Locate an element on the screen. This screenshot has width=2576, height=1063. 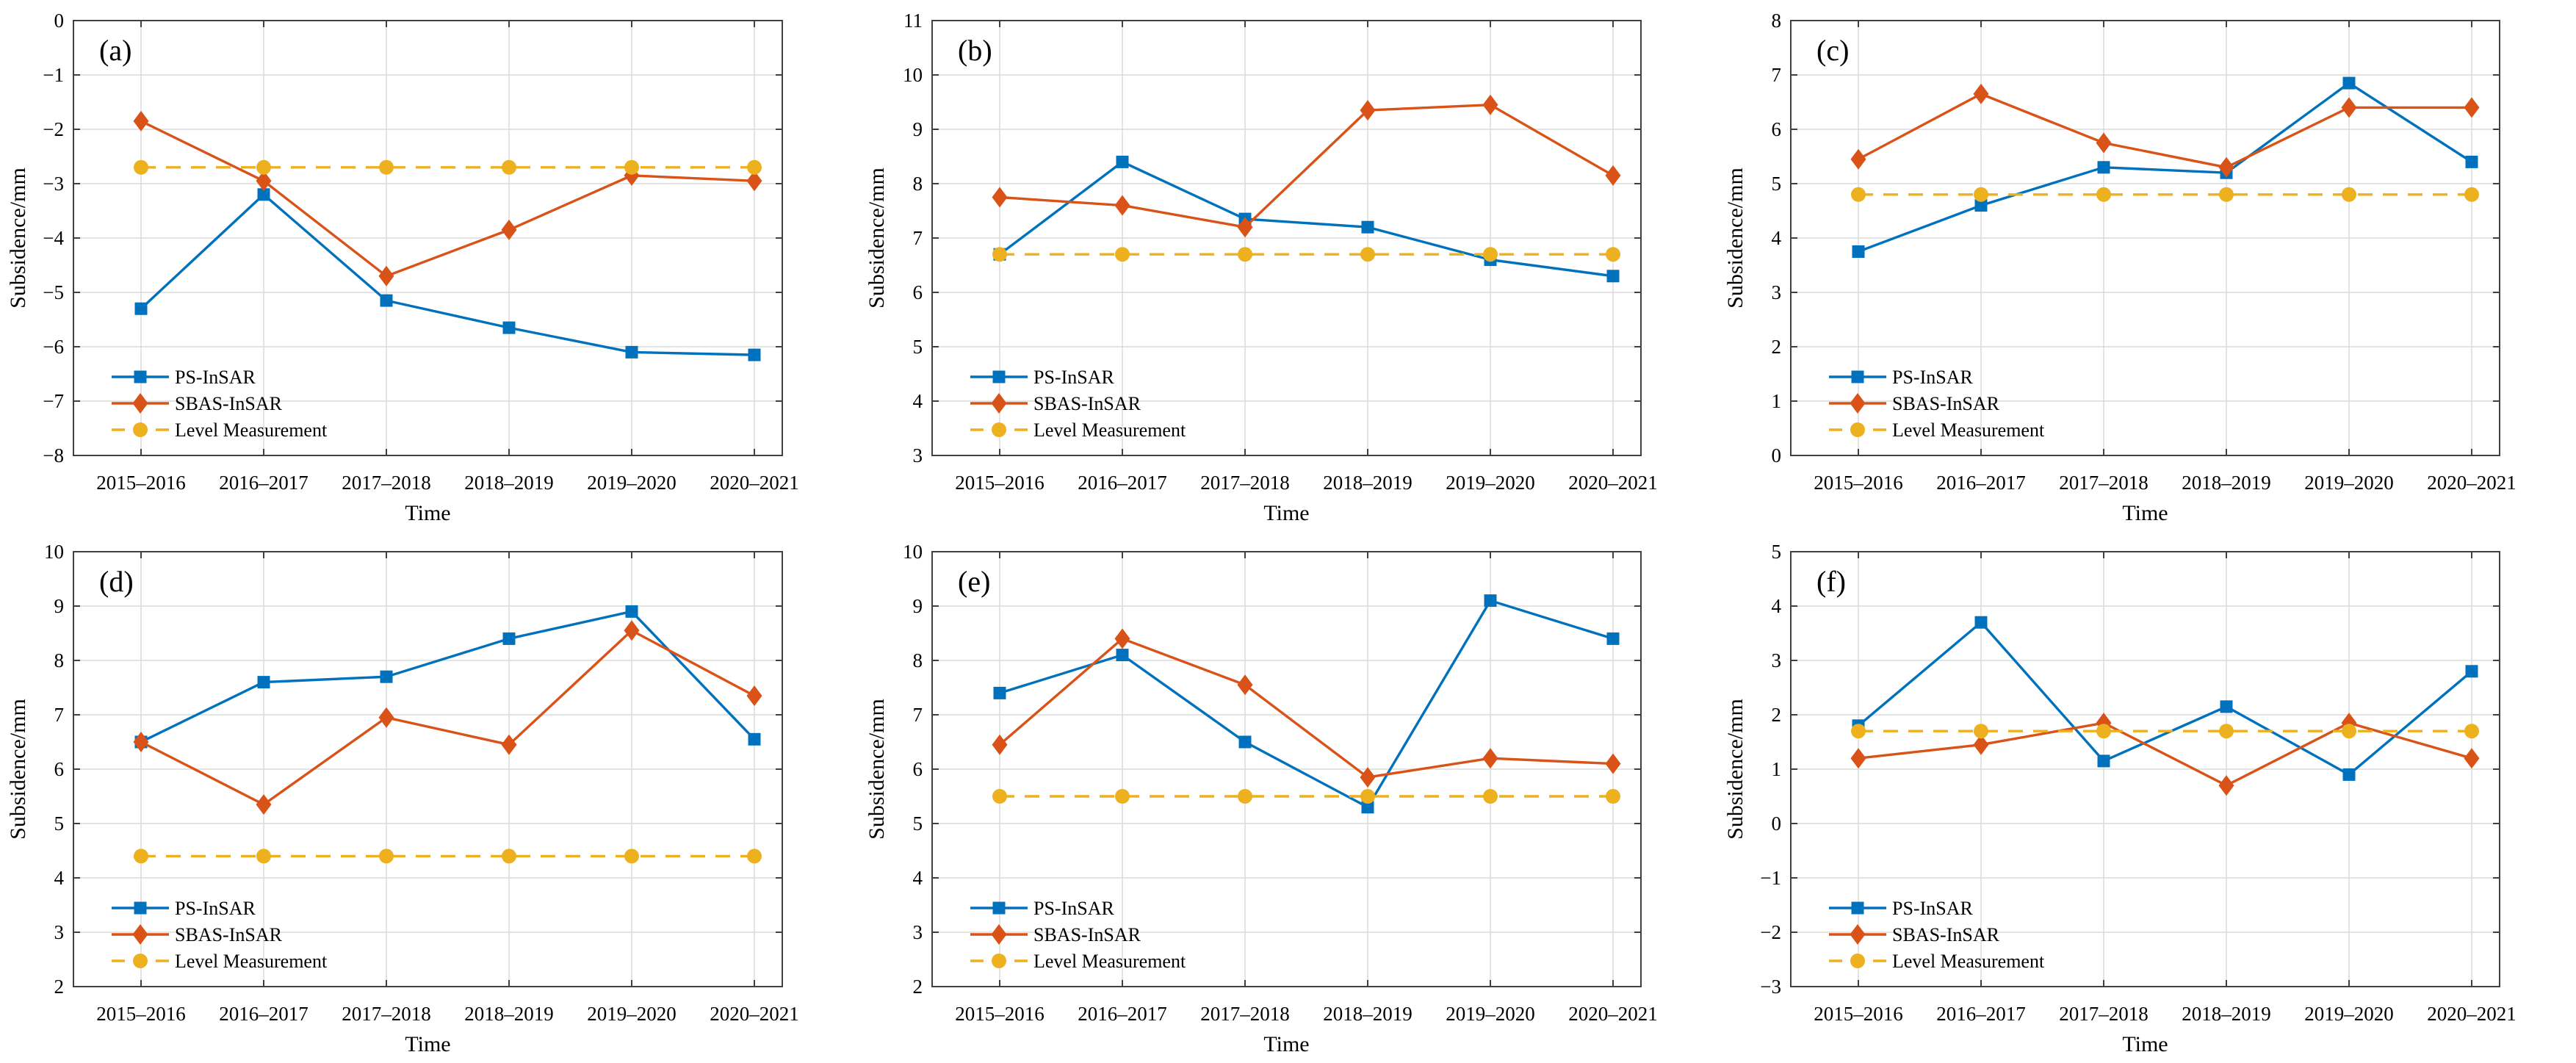
x-tick-label: 2015–2016 is located at coordinates (141, 1014).